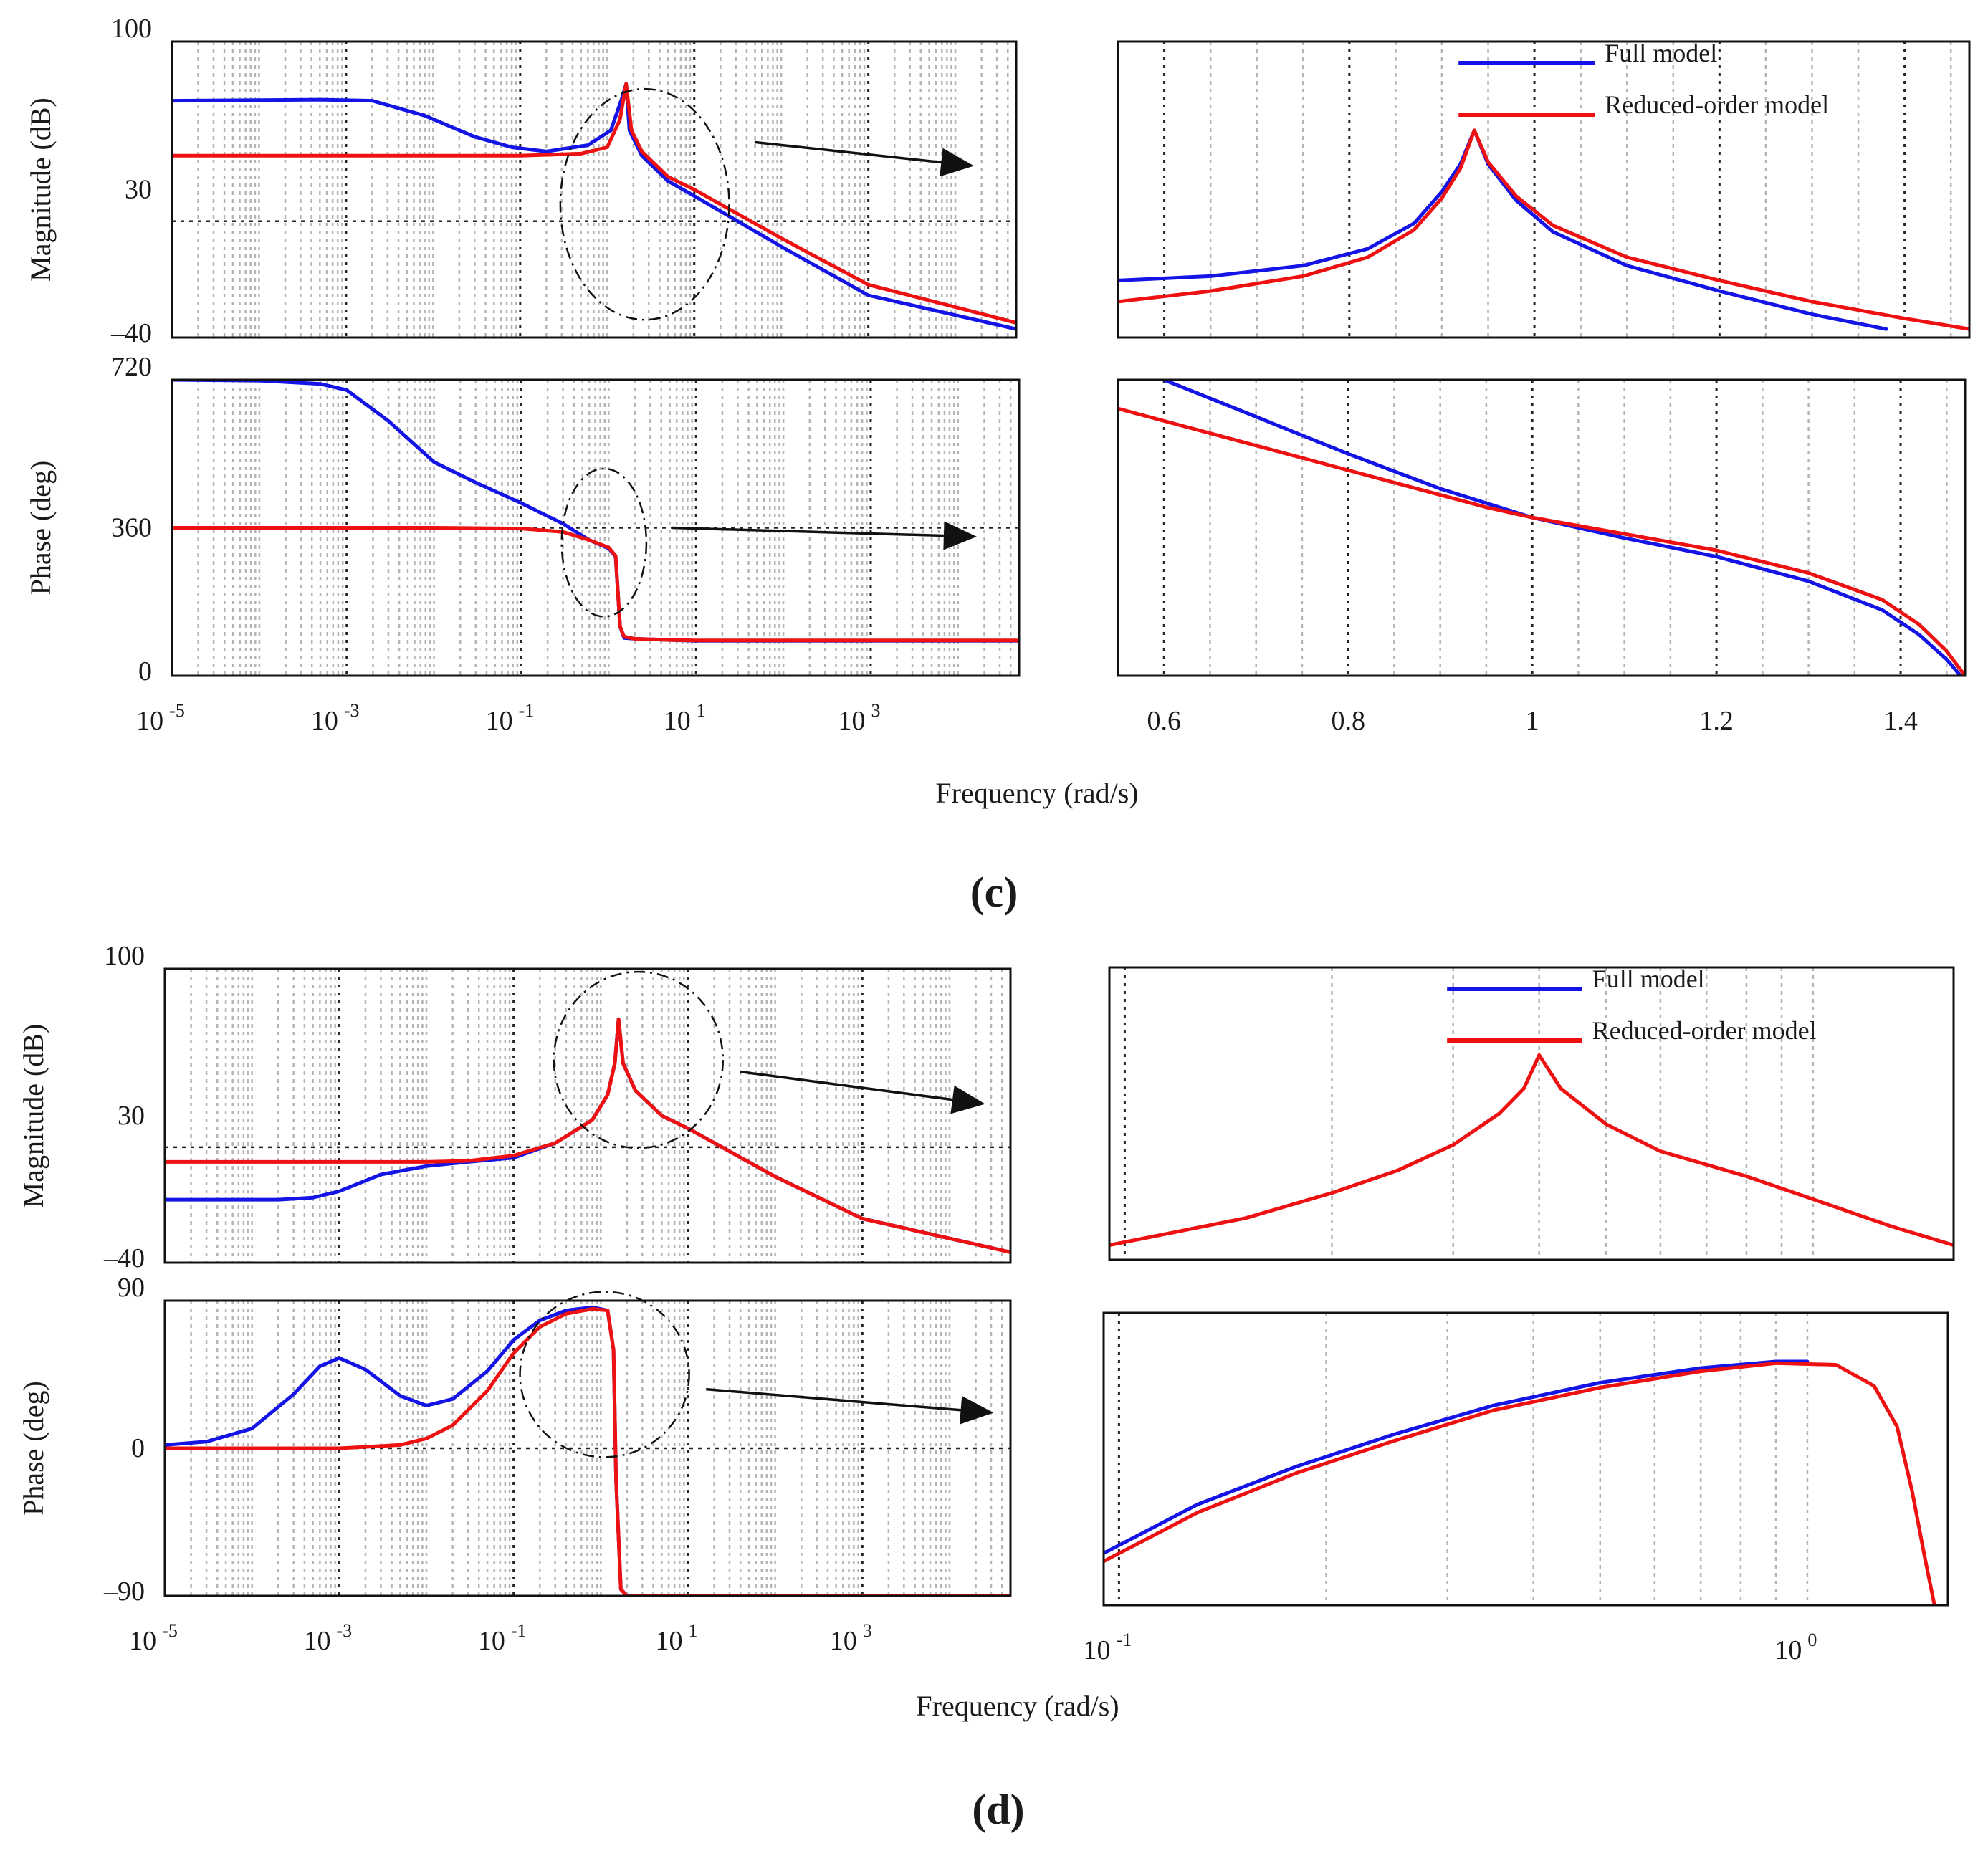  I want to click on c_mag_main-axes-frame, so click(594, 190).